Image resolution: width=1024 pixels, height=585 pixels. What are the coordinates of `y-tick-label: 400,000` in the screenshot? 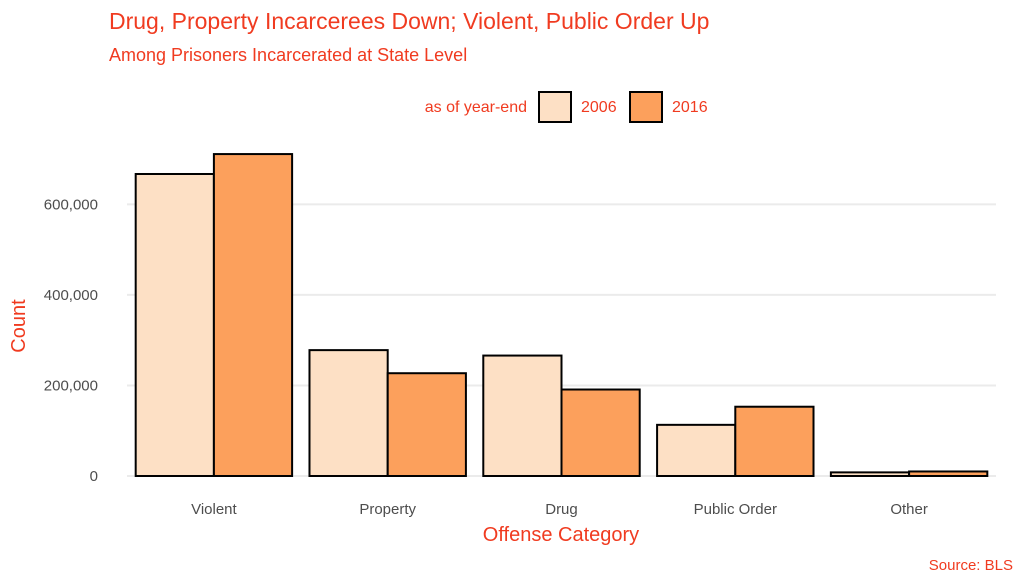 It's located at (71, 295).